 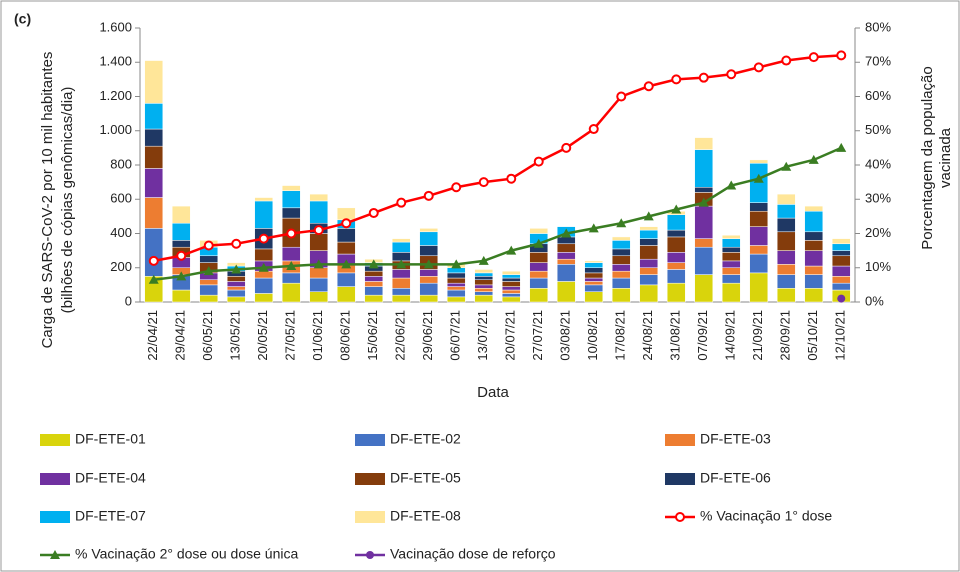 What do you see at coordinates (425, 478) in the screenshot?
I see `legend-label: DF-ETE-05` at bounding box center [425, 478].